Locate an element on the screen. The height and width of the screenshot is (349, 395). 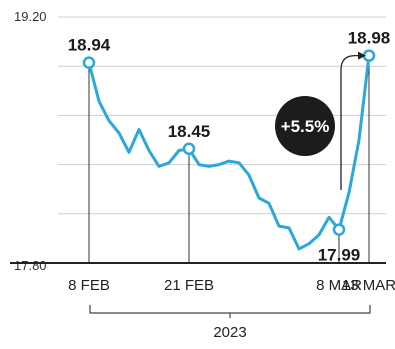
change-badge is located at coordinates (305, 126).